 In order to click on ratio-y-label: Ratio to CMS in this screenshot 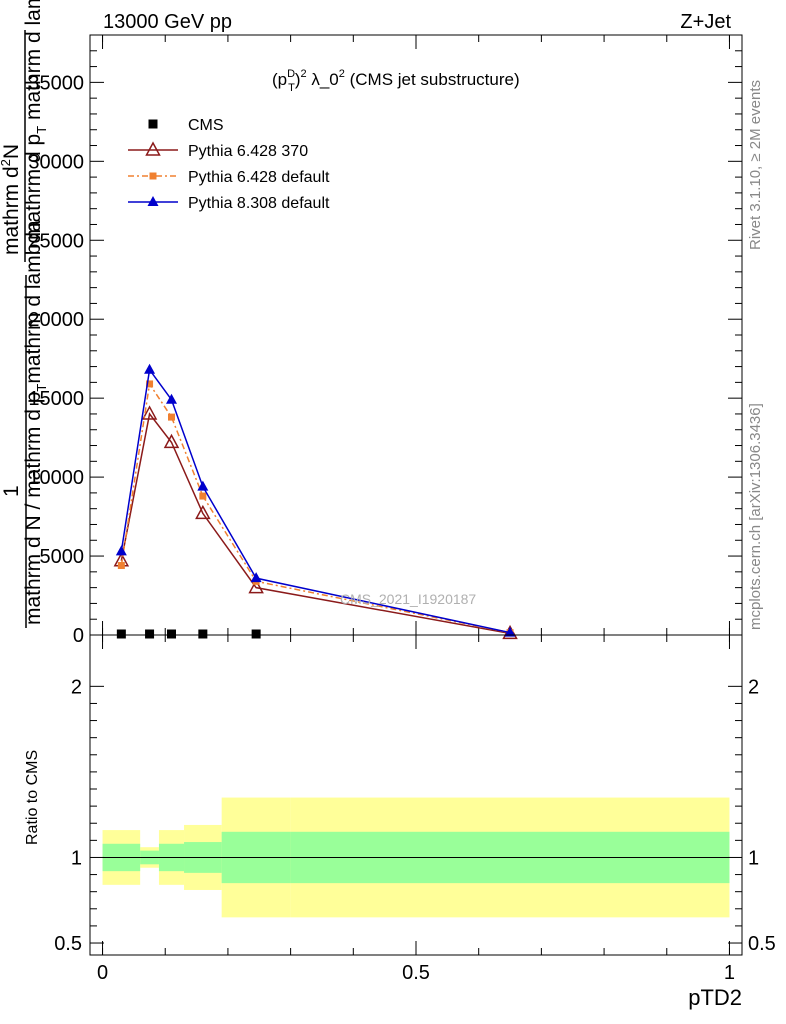, I will do `click(32, 797)`.